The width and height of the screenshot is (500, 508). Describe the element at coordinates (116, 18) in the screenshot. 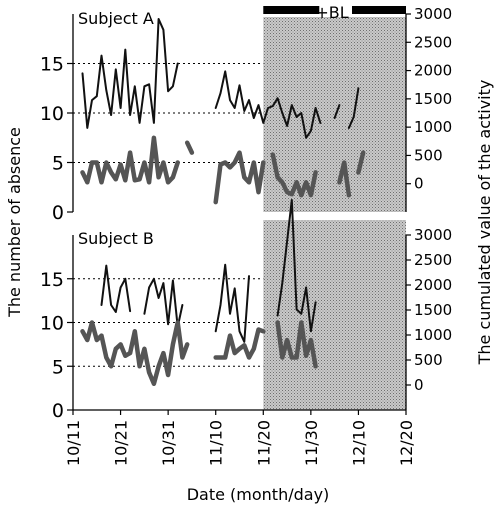

I see `panel-label-subject-a: Subject A` at that location.